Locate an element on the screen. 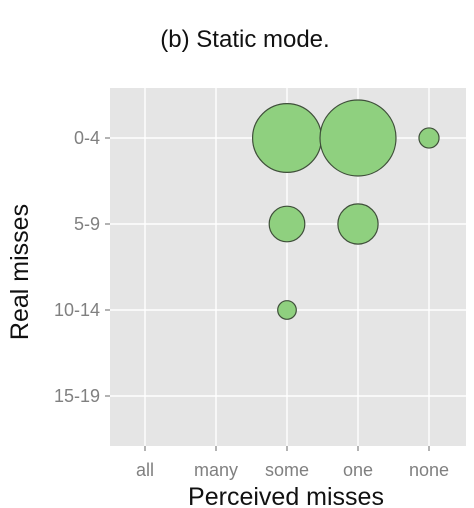 The width and height of the screenshot is (474, 508). y-tick-label-15-19: 15-19 is located at coordinates (77, 396).